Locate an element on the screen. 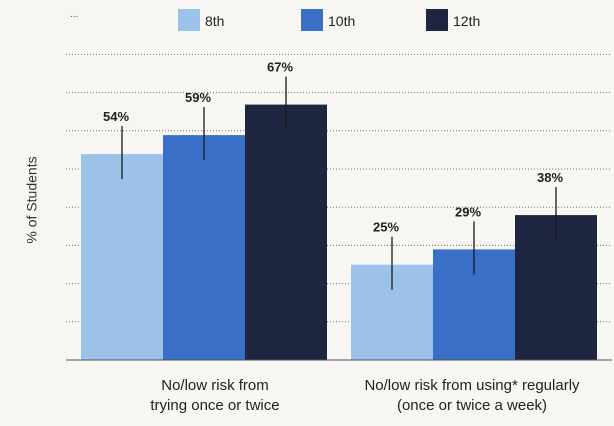 This screenshot has width=614, height=426. value-label: 67% is located at coordinates (280, 67).